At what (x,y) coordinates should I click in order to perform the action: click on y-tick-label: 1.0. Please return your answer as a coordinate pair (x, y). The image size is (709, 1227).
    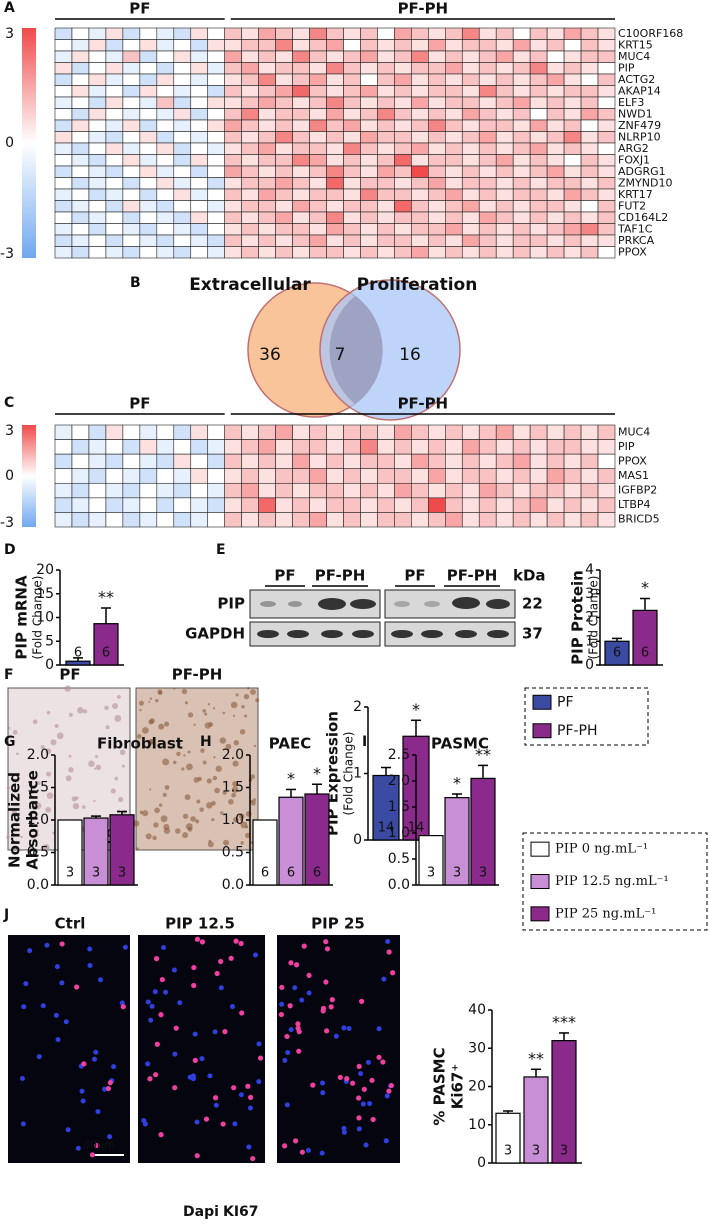
    Looking at the image, I should click on (233, 820).